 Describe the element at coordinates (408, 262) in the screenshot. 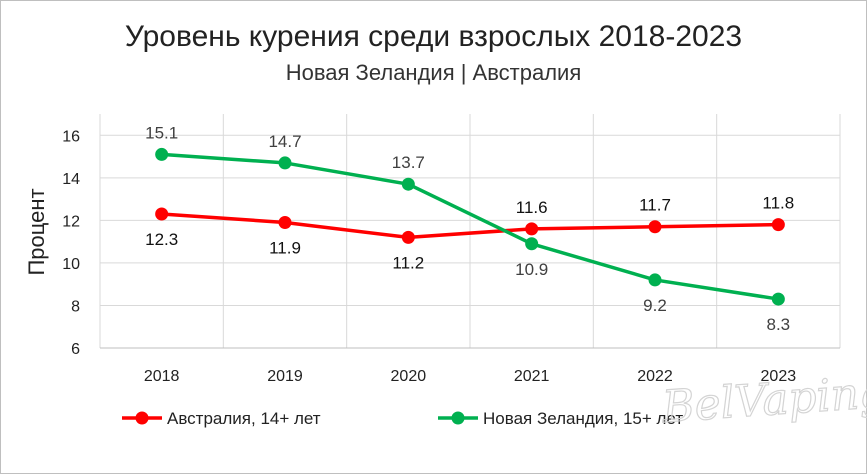

I see `data-label: 11.2` at that location.